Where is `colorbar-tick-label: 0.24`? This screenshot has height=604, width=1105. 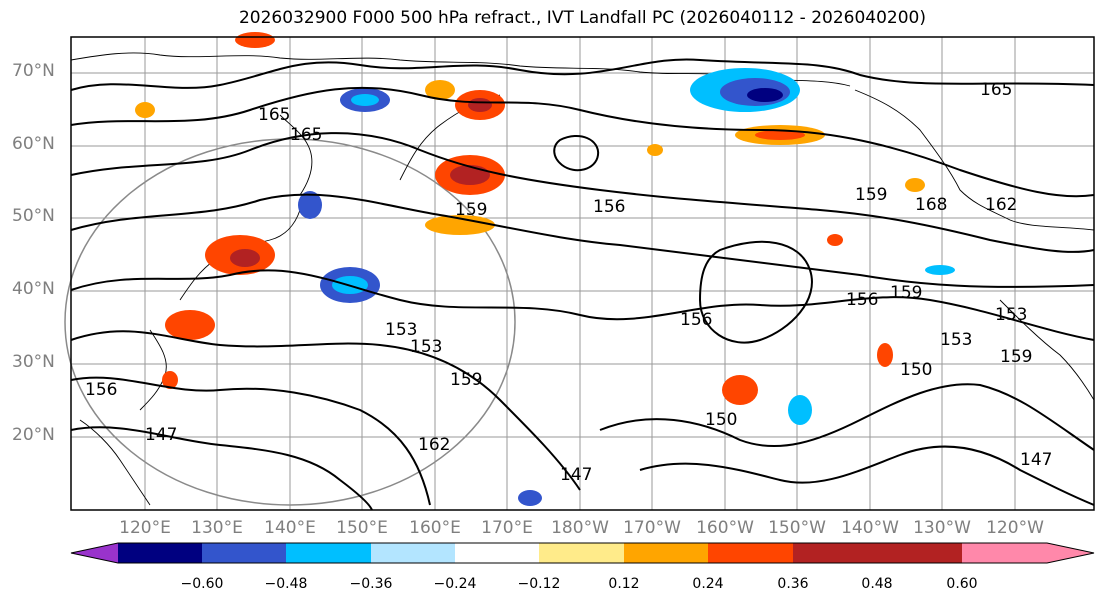
colorbar-tick-label: 0.24 is located at coordinates (708, 584).